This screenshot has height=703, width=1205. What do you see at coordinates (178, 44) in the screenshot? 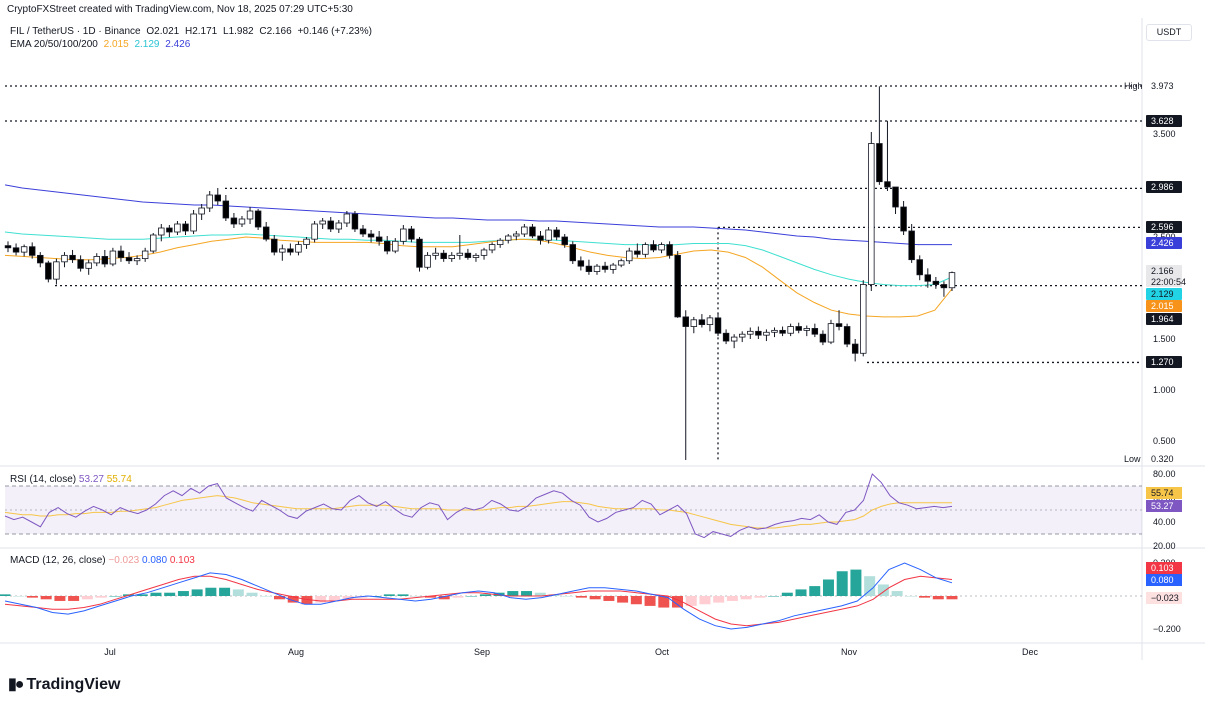
I see `ema100-value: 2.426` at bounding box center [178, 44].